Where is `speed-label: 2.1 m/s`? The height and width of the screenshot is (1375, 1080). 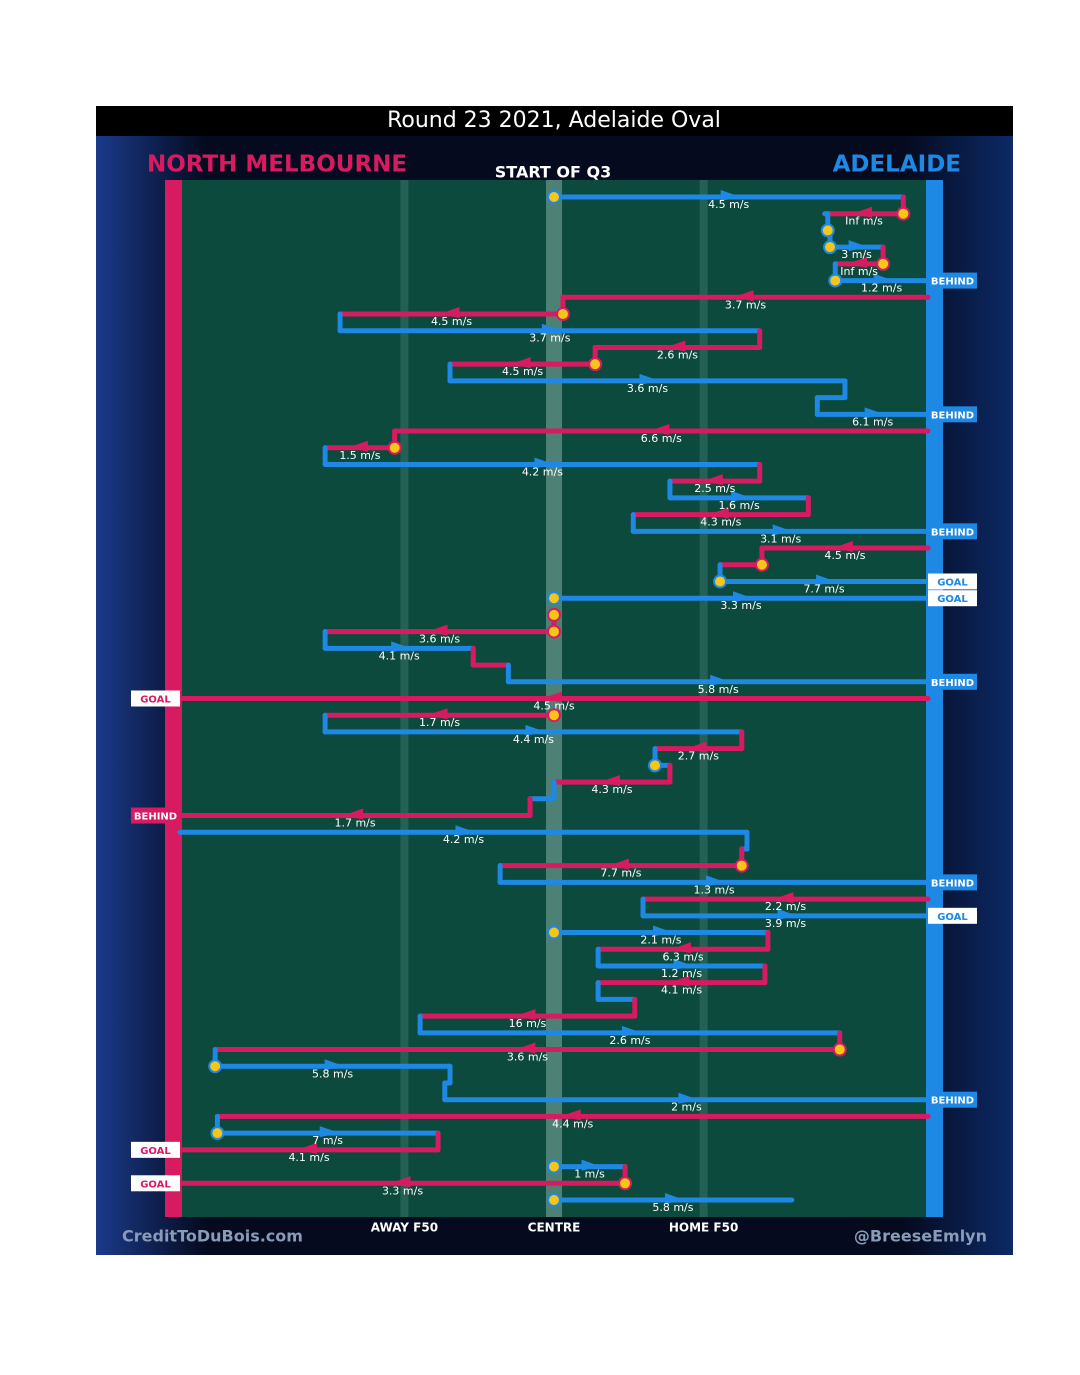
speed-label: 2.1 m/s is located at coordinates (660, 940).